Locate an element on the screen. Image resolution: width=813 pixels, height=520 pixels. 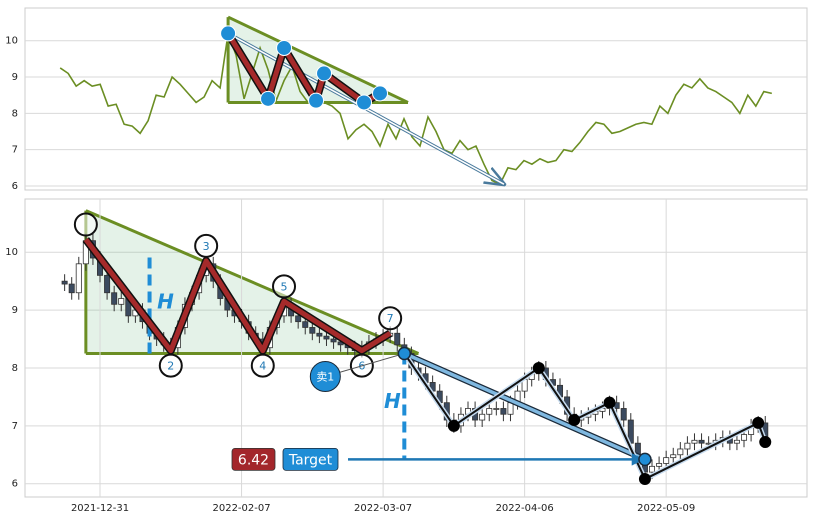
zigzag-line is located at coordinates (585, 416).